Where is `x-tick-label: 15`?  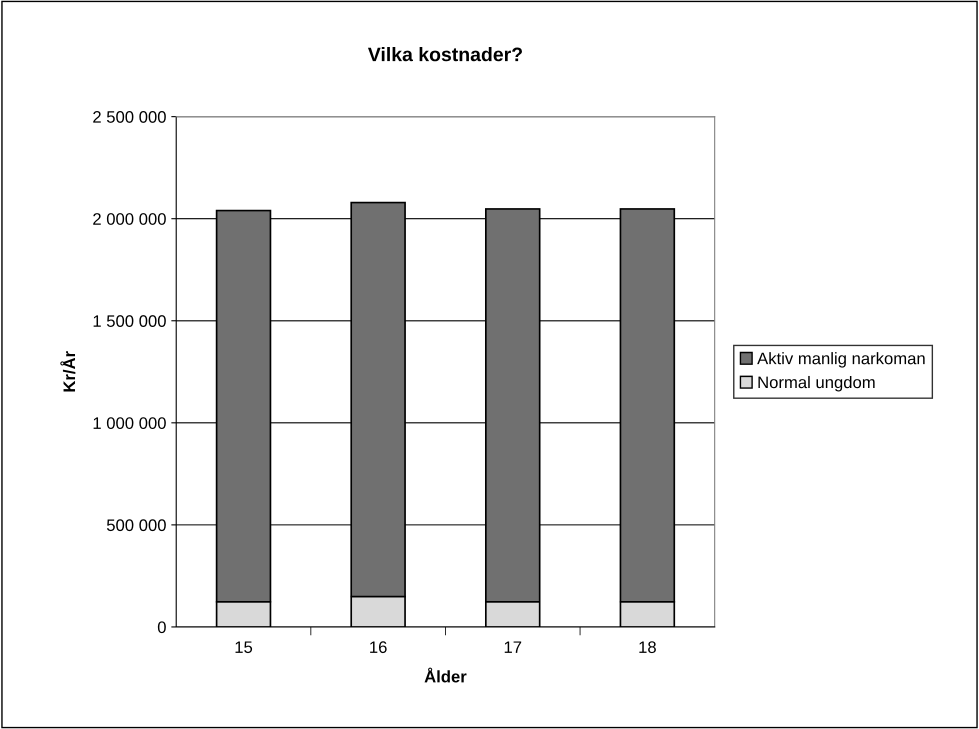
x-tick-label: 15 is located at coordinates (244, 647).